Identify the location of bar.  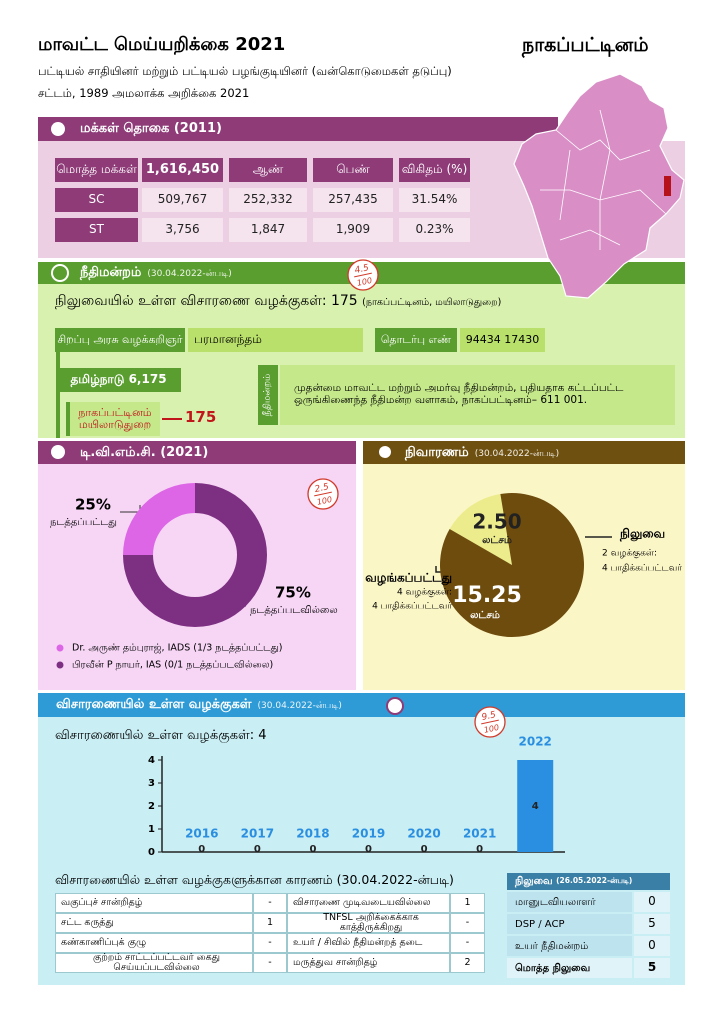
(535, 806).